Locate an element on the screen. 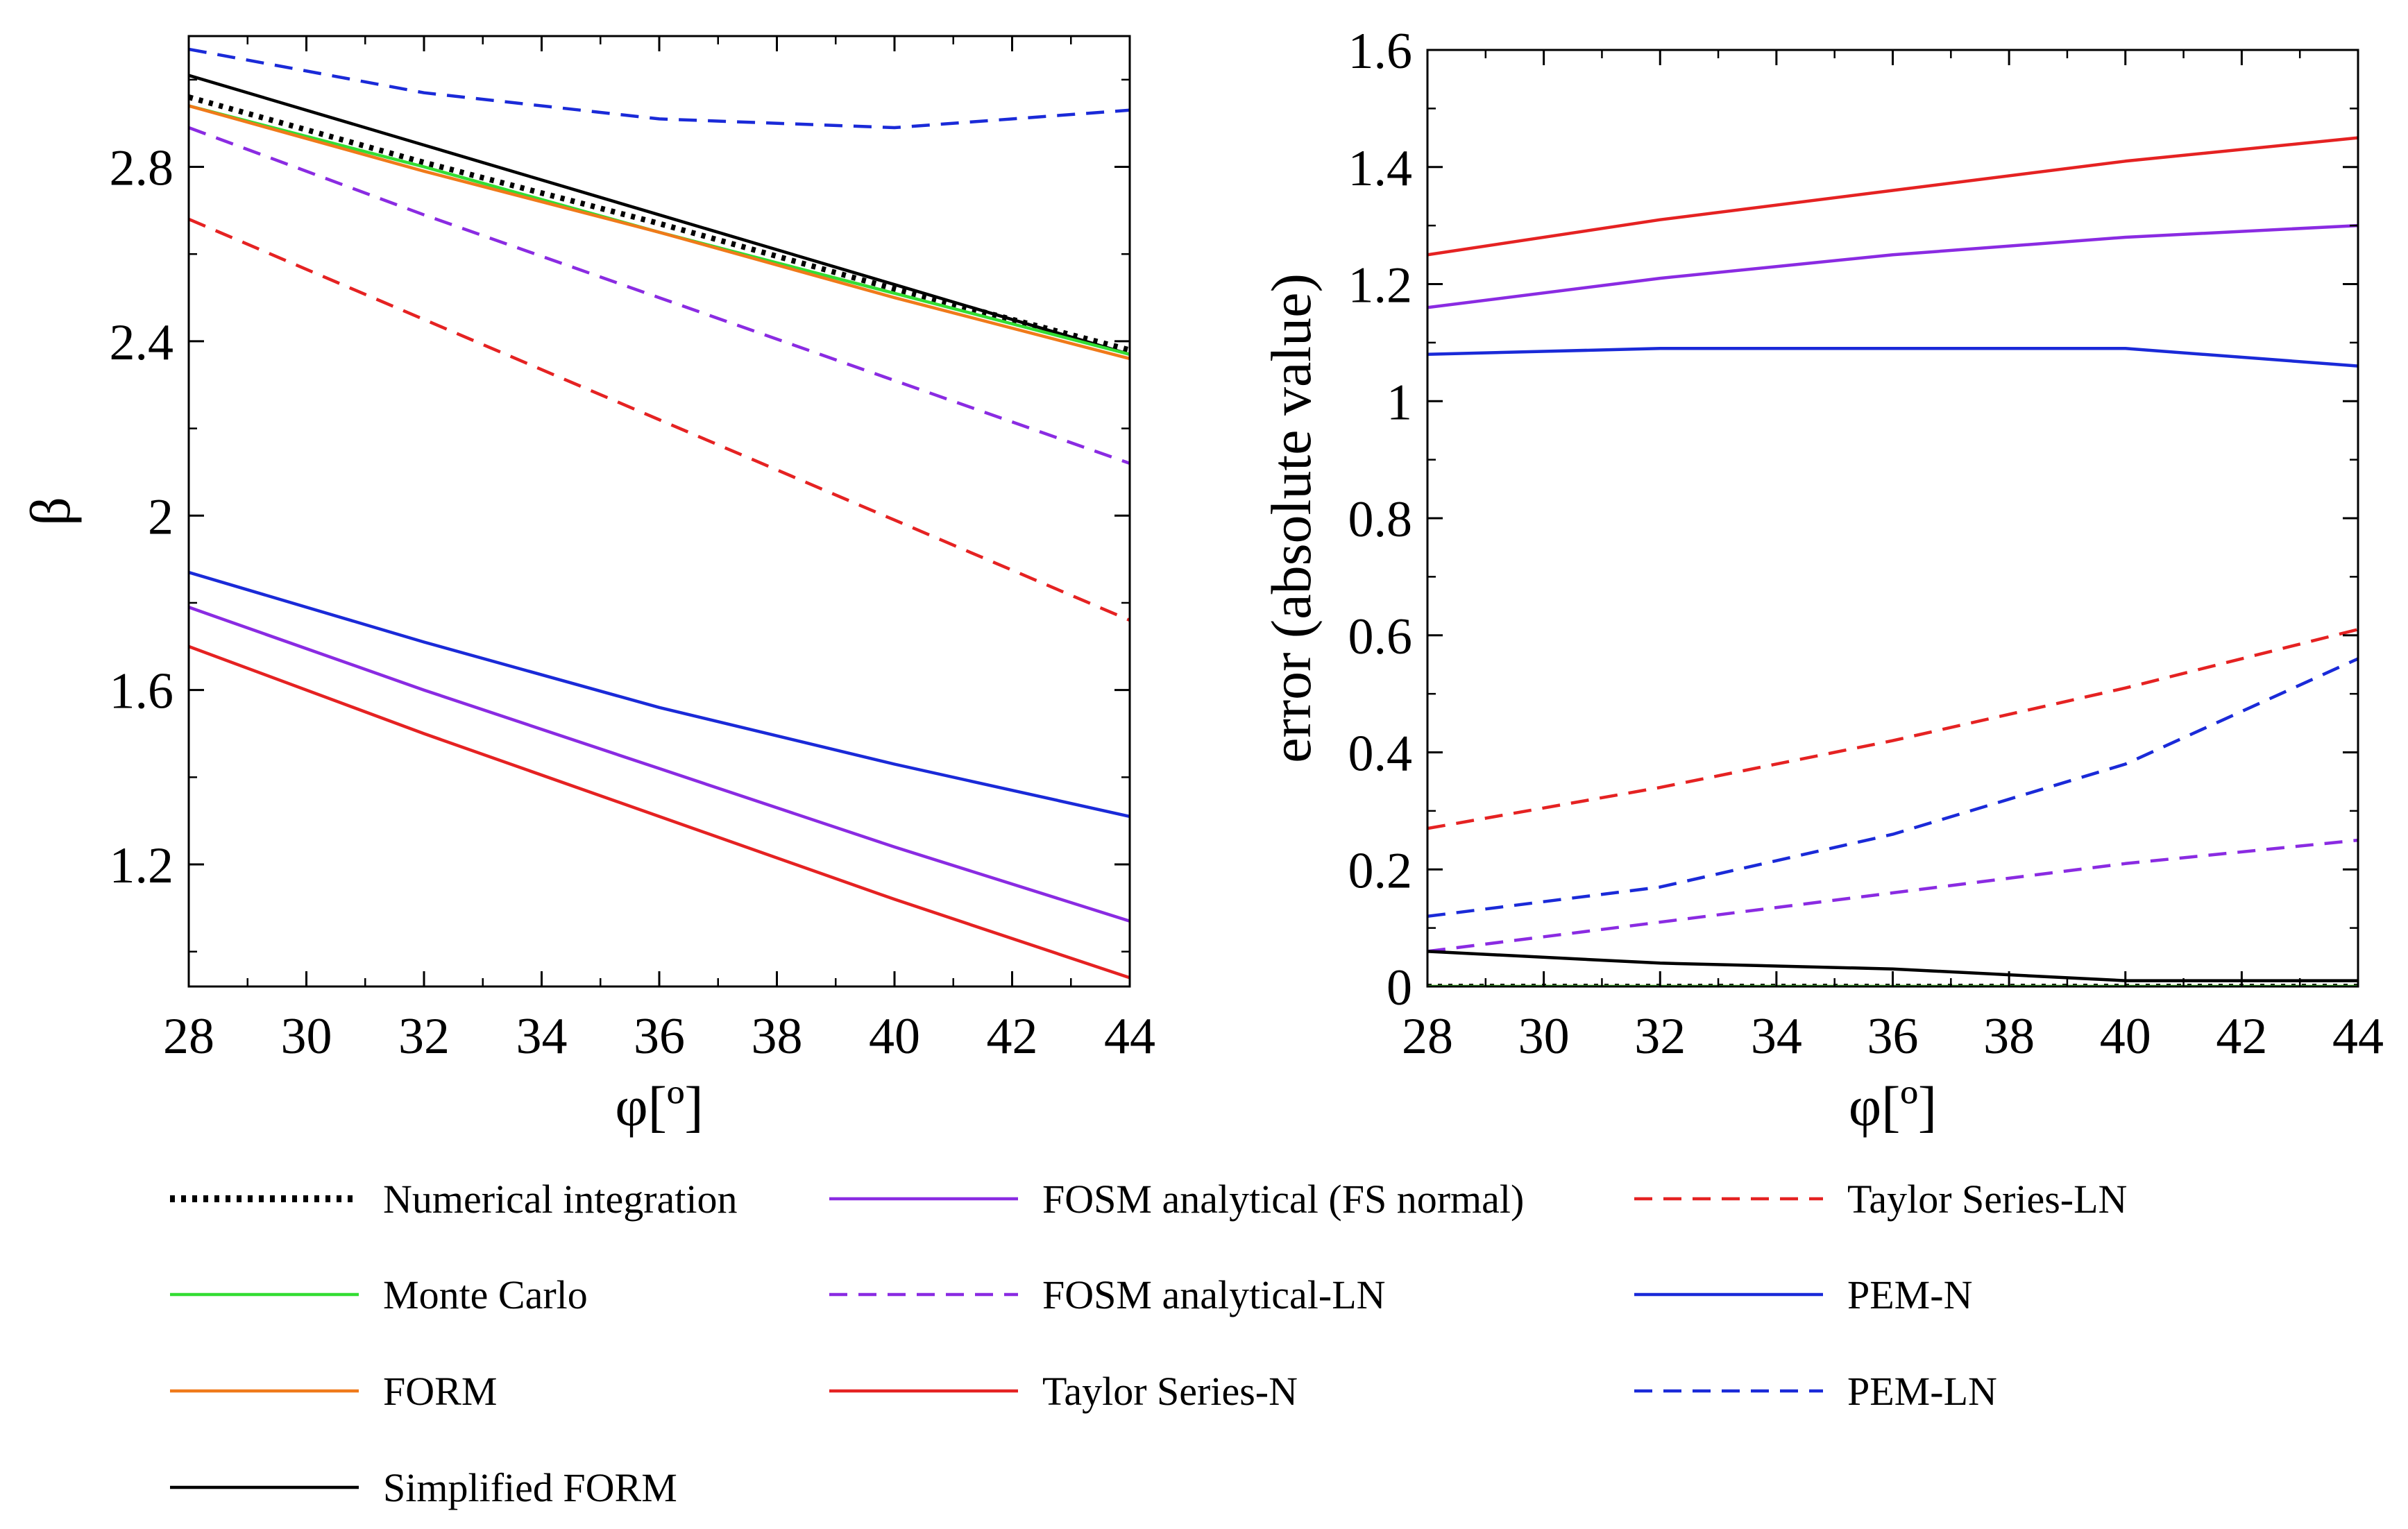 Image resolution: width=2408 pixels, height=1529 pixels. right-x-tick-label: 28 is located at coordinates (1427, 1036).